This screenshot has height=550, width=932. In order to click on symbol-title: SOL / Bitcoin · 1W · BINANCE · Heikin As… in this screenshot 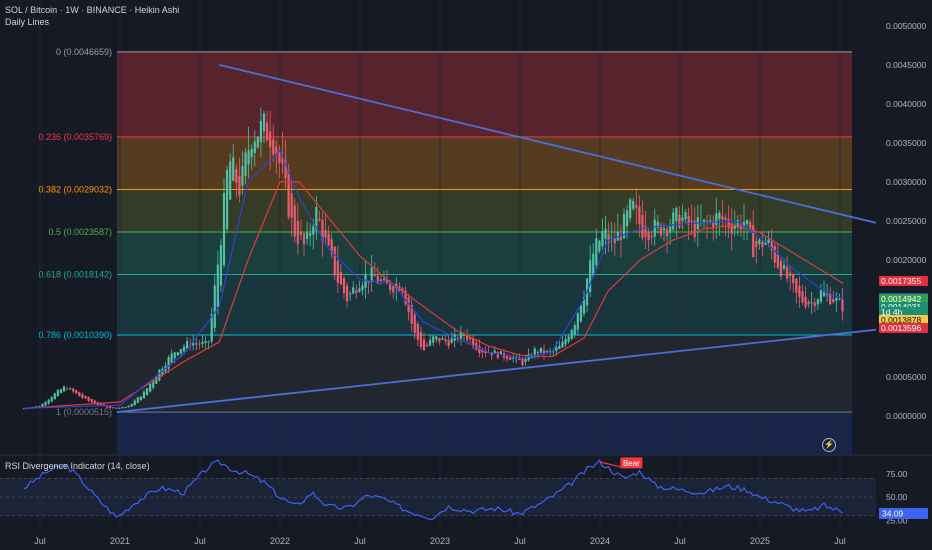, I will do `click(92, 10)`.